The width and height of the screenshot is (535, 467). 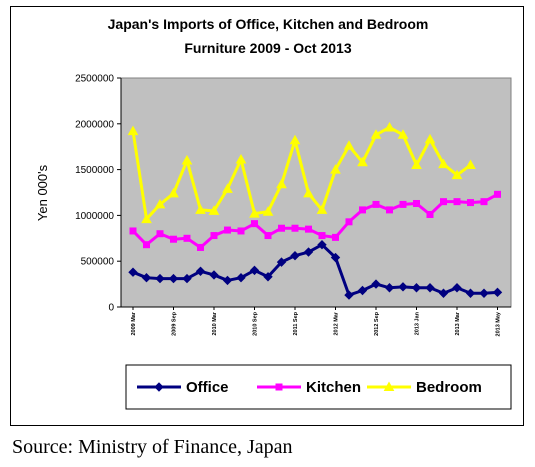 What do you see at coordinates (418, 323) in the screenshot?
I see `x-tick-label: 2013 Jan` at bounding box center [418, 323].